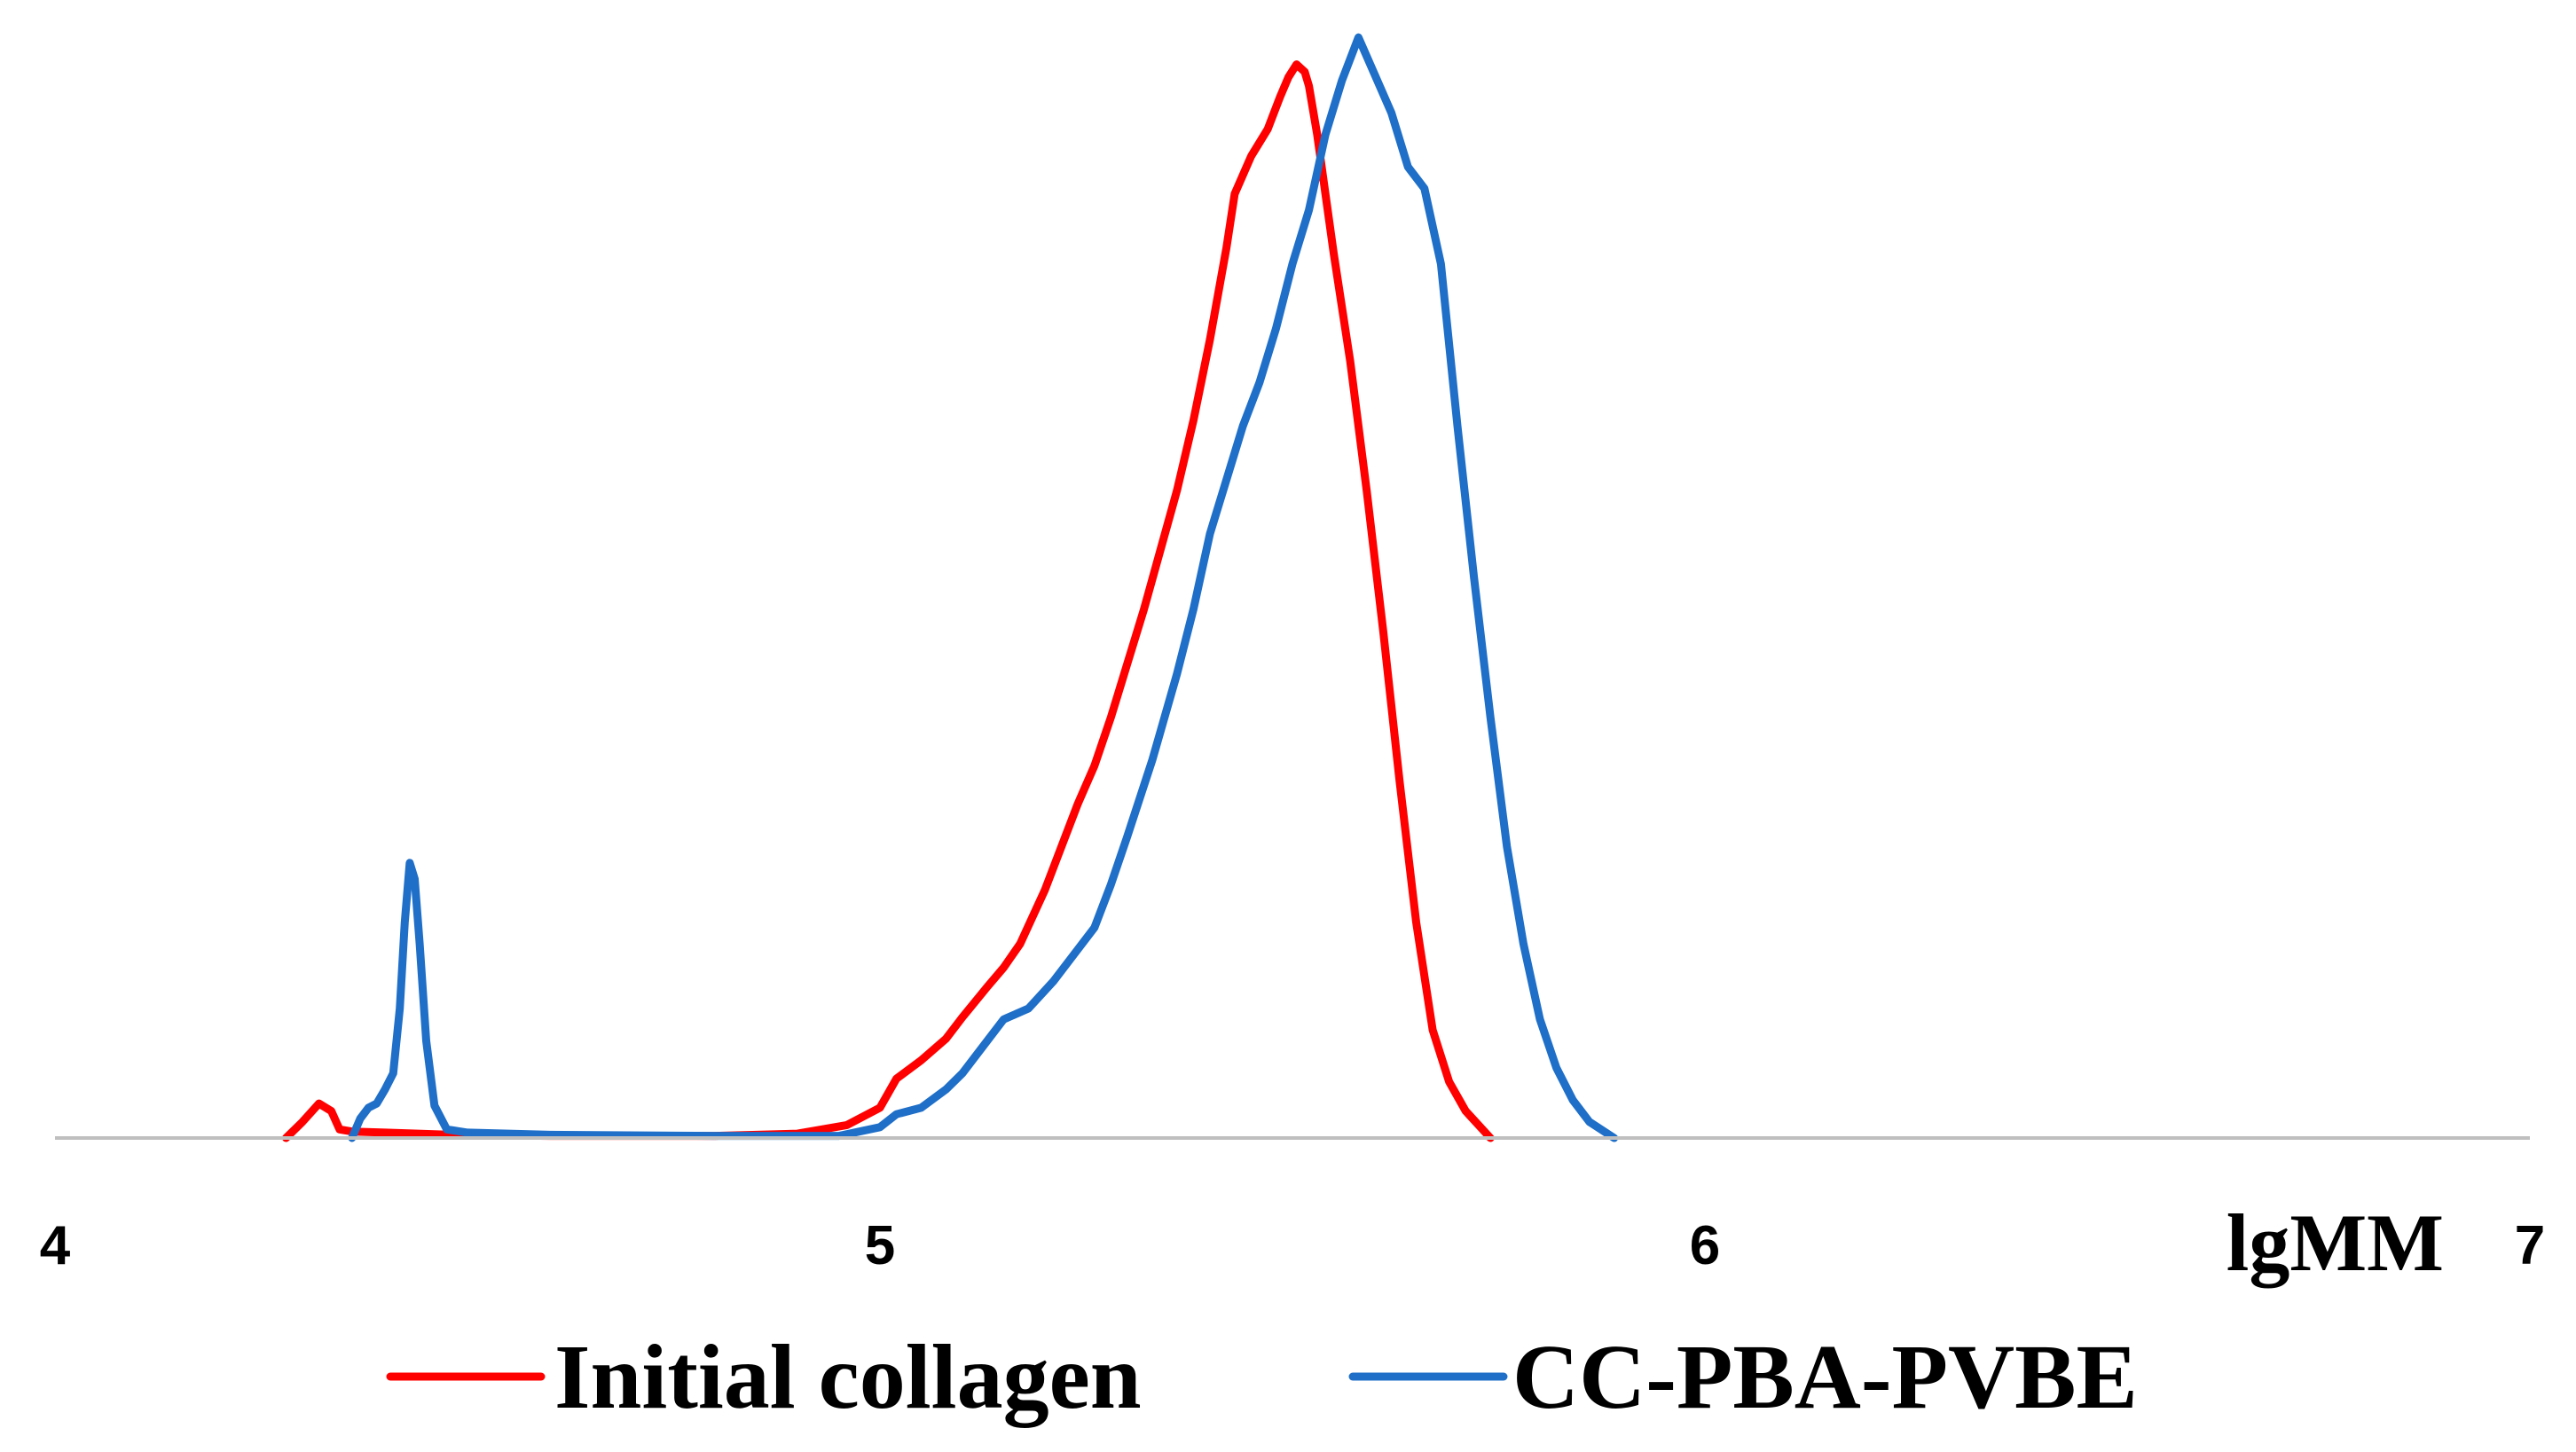 Image resolution: width=2576 pixels, height=1452 pixels. I want to click on legend-item: CC-PBA-PVBE, so click(1743, 1377).